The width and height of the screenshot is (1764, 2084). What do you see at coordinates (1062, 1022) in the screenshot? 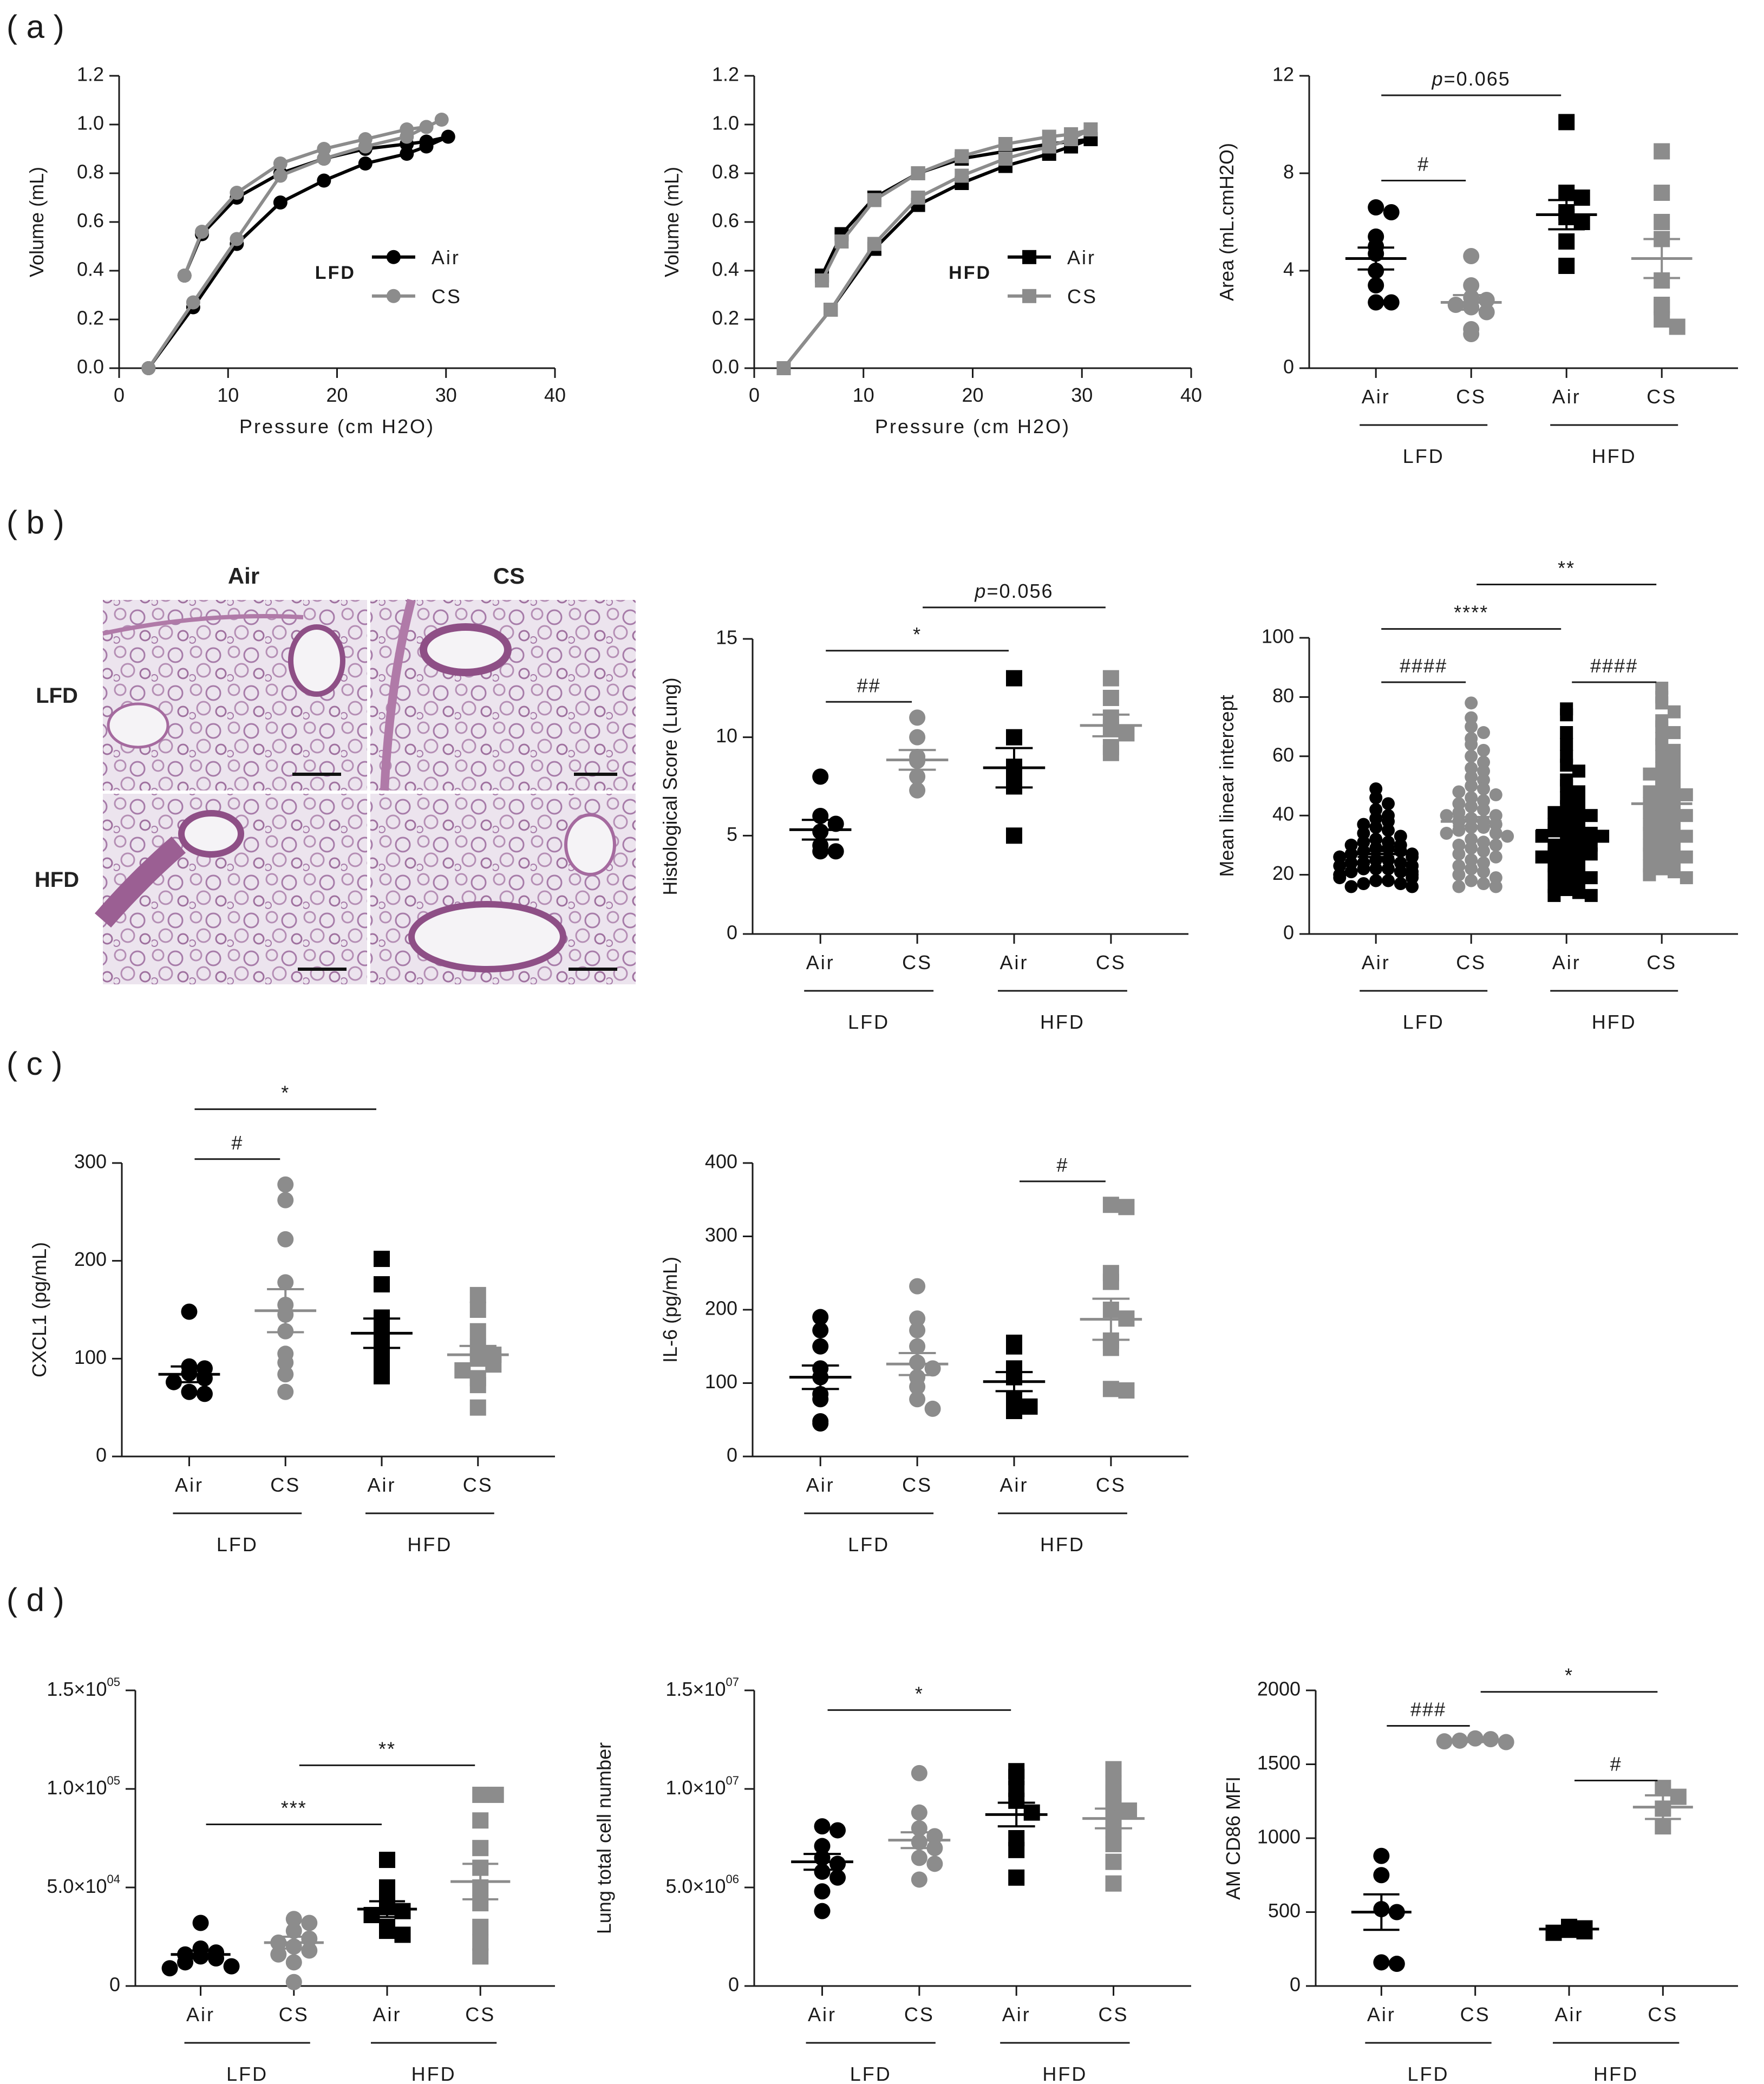
I see `group-label: HFD` at bounding box center [1062, 1022].